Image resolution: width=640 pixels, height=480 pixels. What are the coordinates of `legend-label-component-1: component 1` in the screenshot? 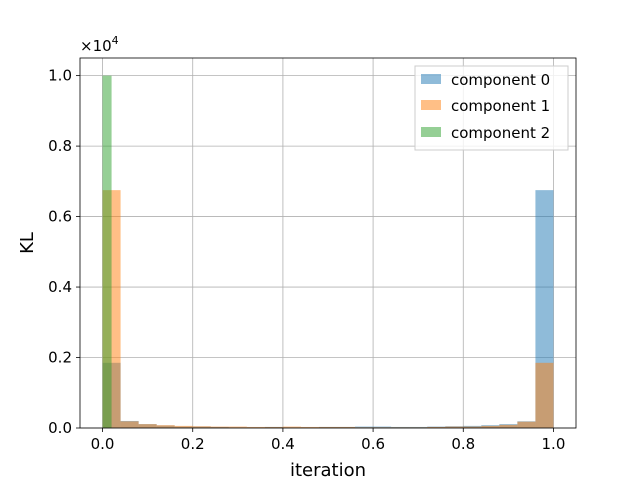 It's located at (500, 106).